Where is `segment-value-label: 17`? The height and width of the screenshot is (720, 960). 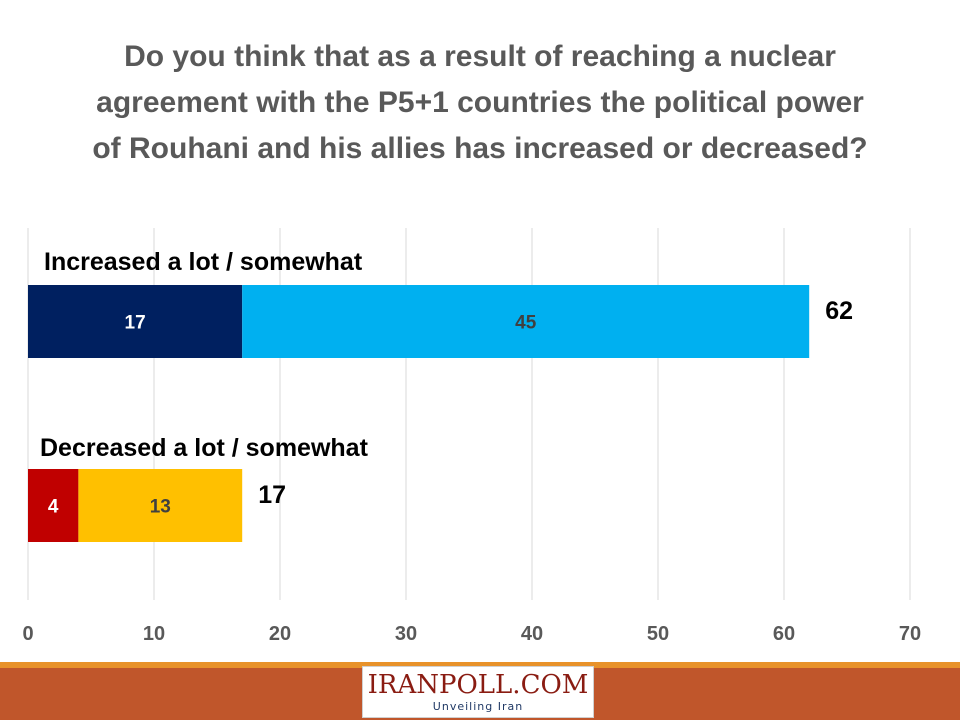
segment-value-label: 17 is located at coordinates (135, 323).